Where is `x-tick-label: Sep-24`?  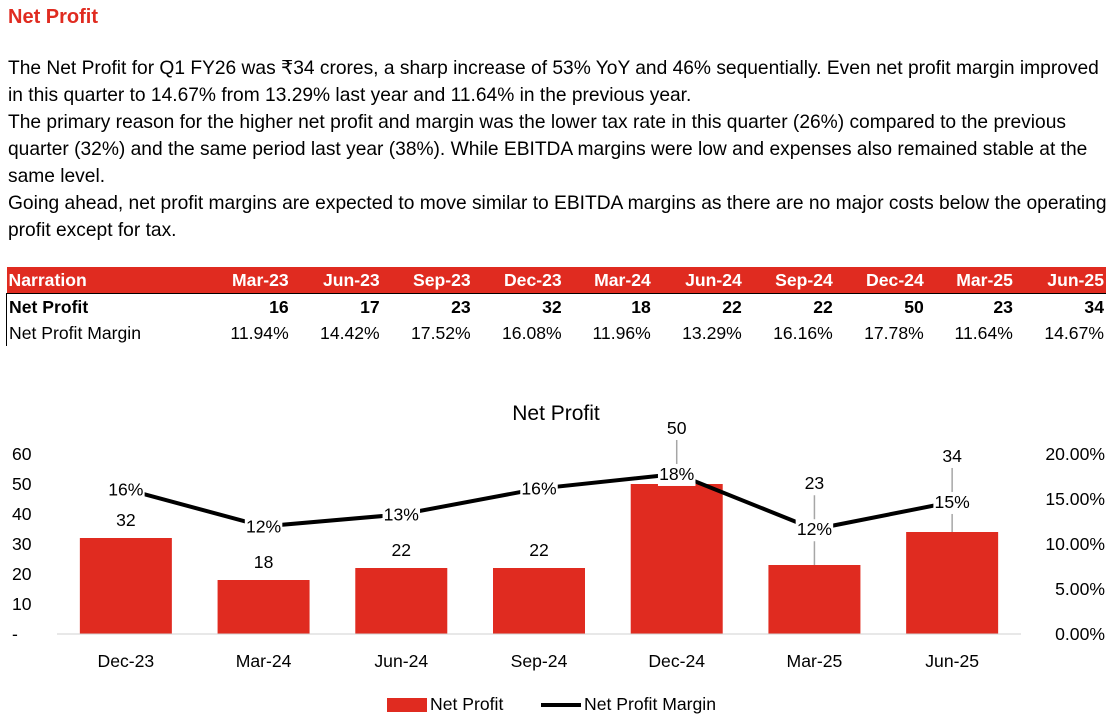
x-tick-label: Sep-24 is located at coordinates (539, 661).